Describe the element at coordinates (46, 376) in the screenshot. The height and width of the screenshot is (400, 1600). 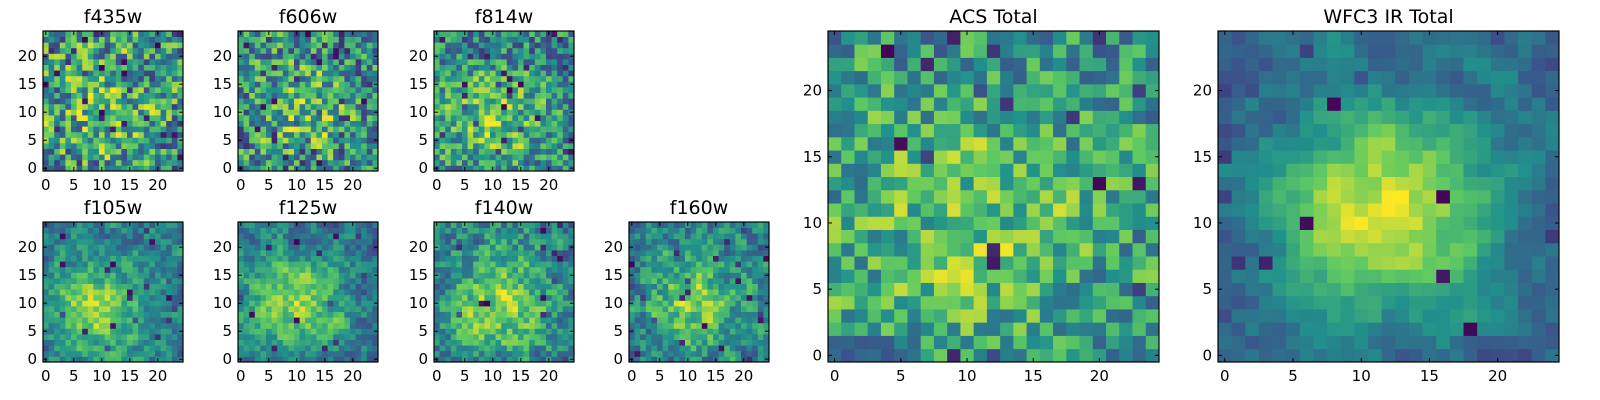
I see `x-tick-label: 0` at that location.